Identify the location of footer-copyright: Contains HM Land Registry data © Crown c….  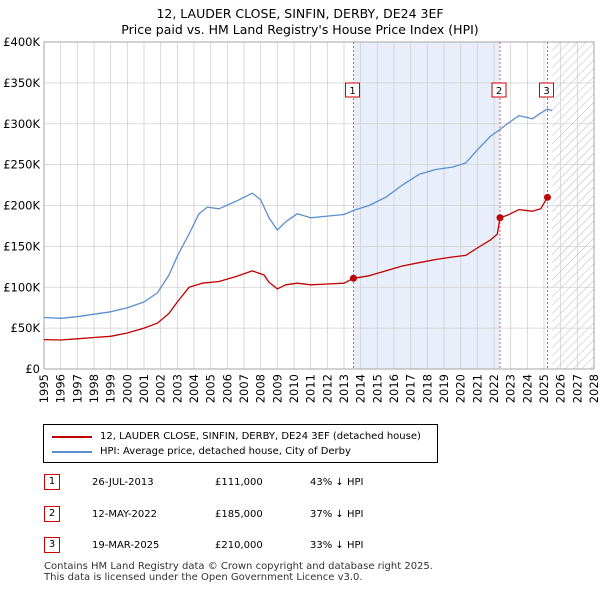
(238, 566).